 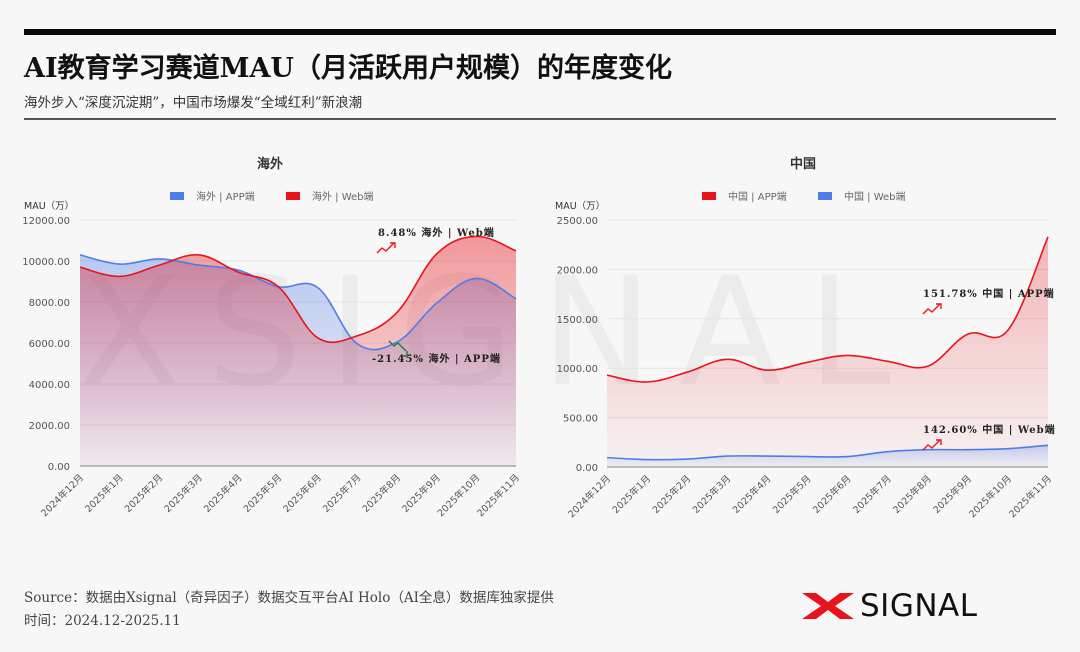 I want to click on annotation-label: 142.60% 中国 | Web端, so click(x=989, y=429).